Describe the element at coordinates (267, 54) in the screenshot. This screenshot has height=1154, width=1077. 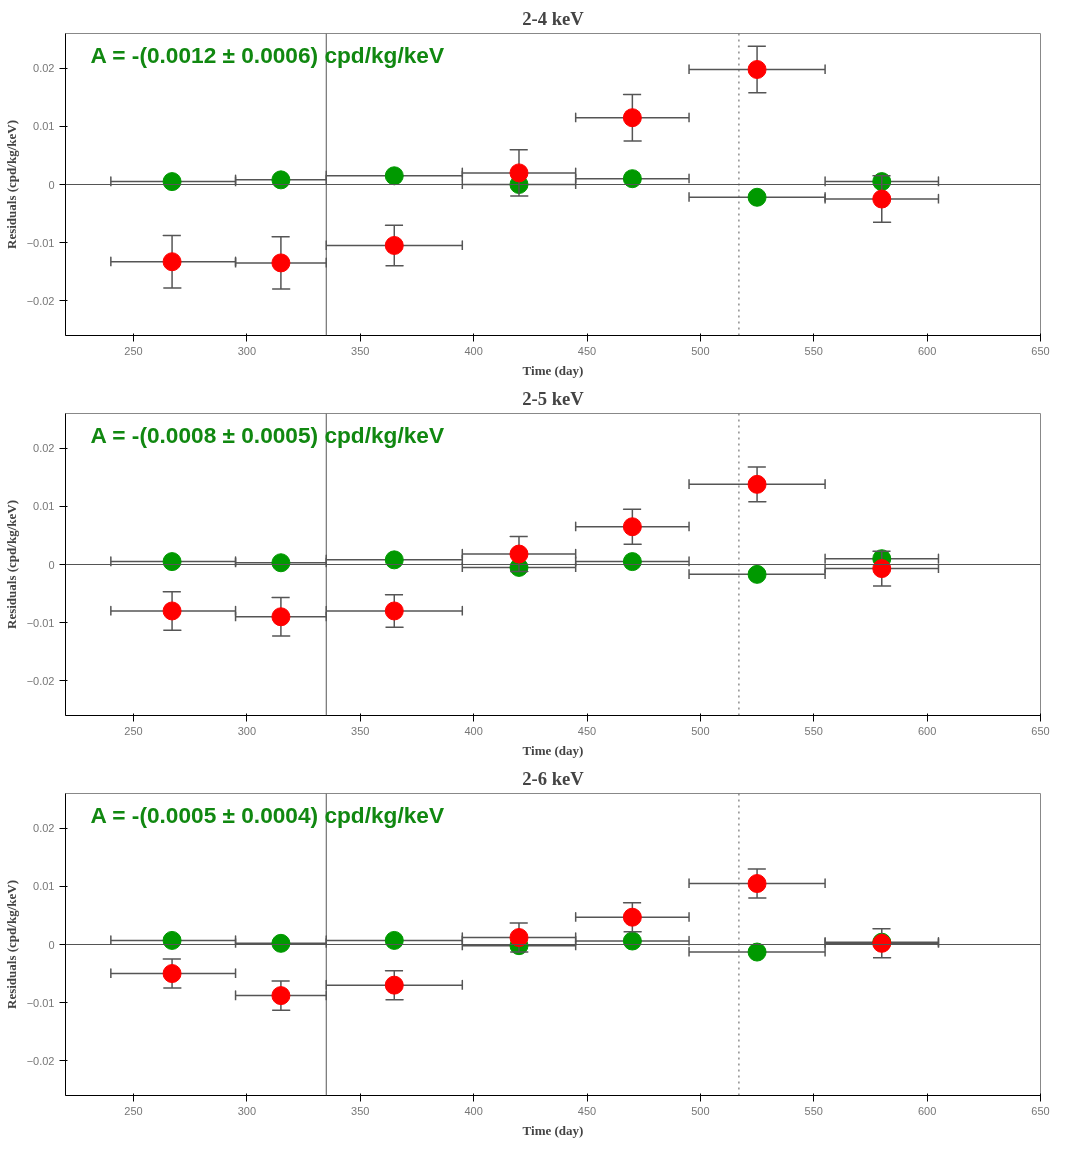
I see `annotation: A = -(0.0012 ± 0.0006) cpd/kg/keV` at that location.